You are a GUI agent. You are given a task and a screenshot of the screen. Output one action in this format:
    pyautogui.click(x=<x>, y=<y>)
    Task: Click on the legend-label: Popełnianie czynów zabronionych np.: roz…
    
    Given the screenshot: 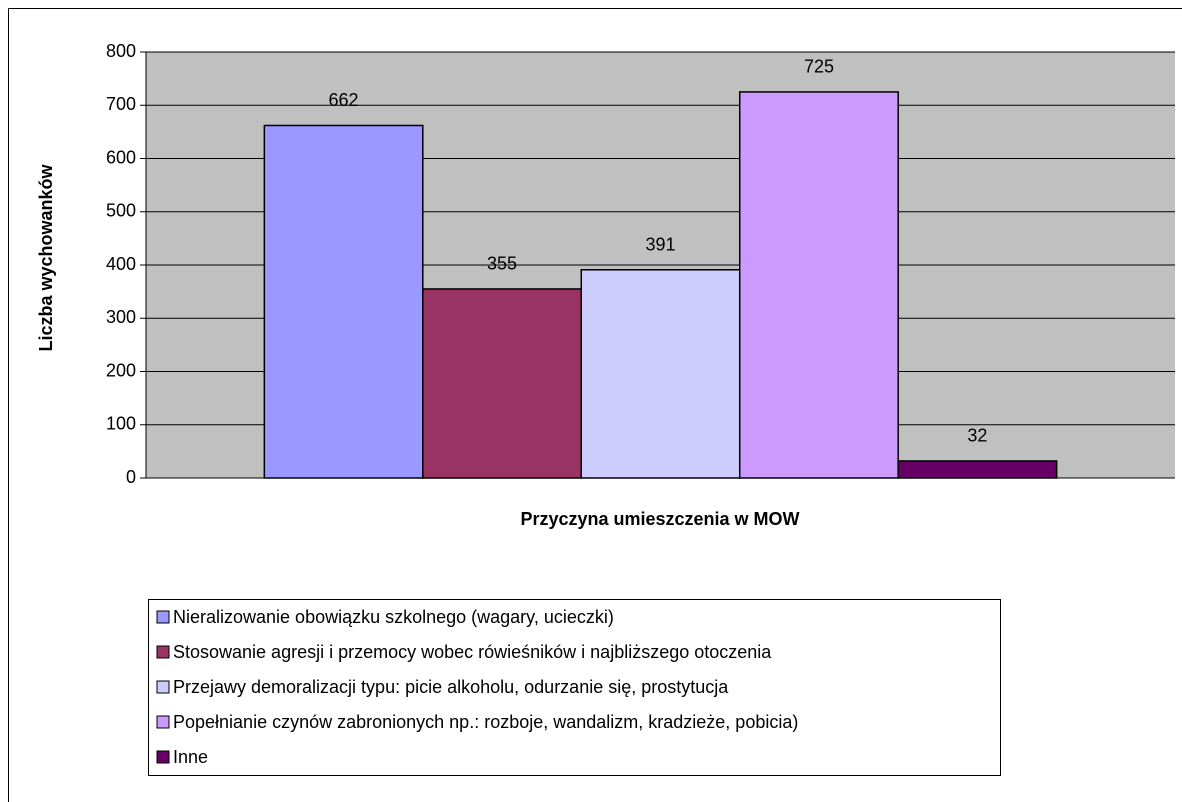 What is the action you would take?
    pyautogui.click(x=485, y=722)
    